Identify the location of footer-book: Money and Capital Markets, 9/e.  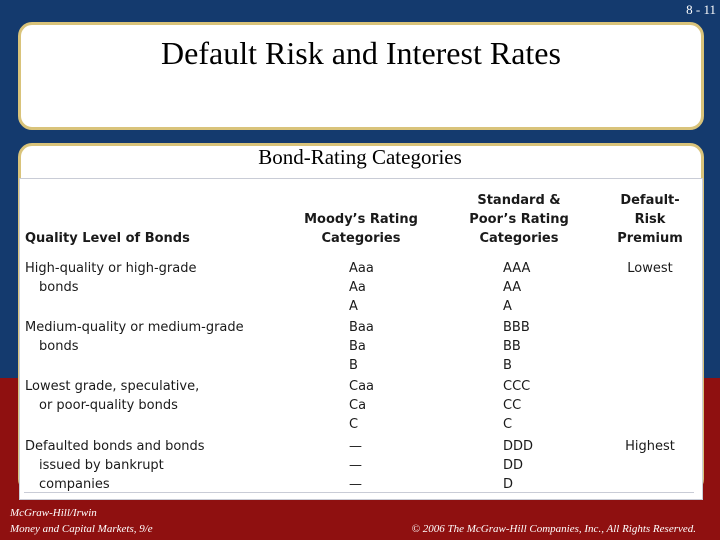
(81, 529).